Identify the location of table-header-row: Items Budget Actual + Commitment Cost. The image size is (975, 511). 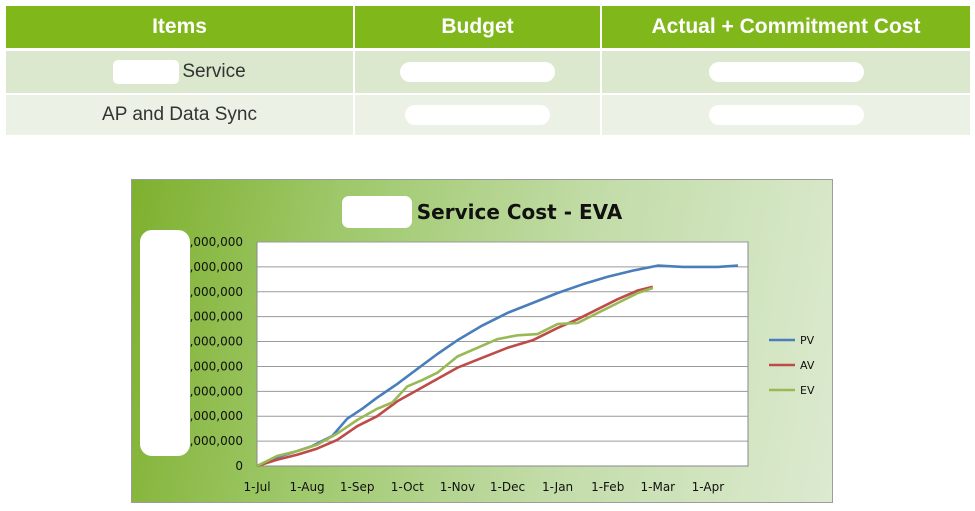
(488, 28).